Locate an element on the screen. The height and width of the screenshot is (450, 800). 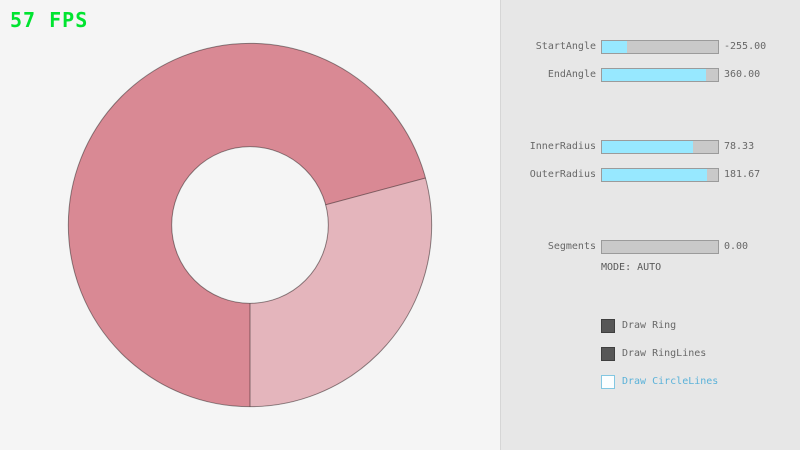
ring-light-sector is located at coordinates (341, 292).